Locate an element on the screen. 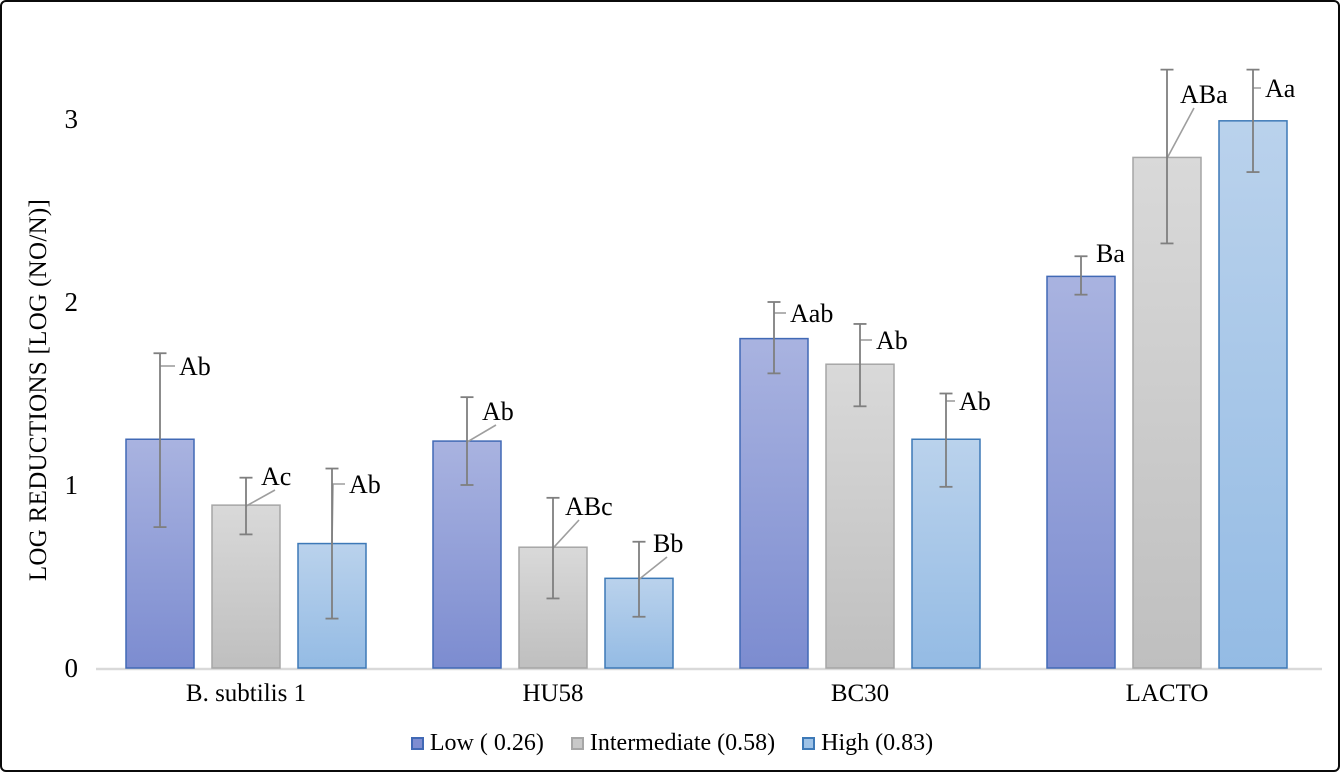  y-tick-label: 3 is located at coordinates (72, 119).